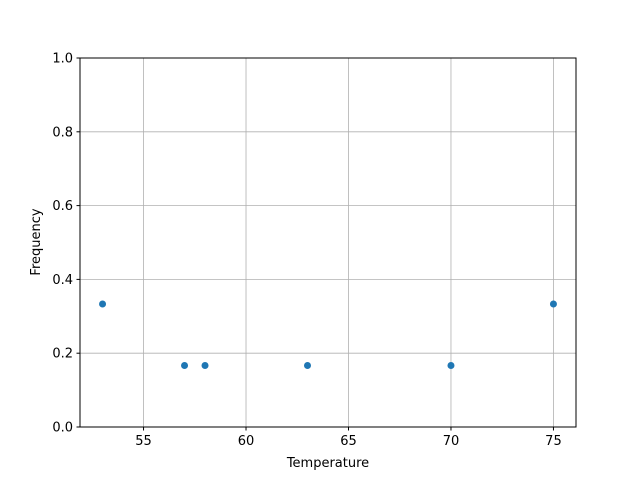 The height and width of the screenshot is (484, 640). I want to click on y-axis-ticks: 0.0 0.2 0.4 0.6 0.8 1.0, so click(66, 244).